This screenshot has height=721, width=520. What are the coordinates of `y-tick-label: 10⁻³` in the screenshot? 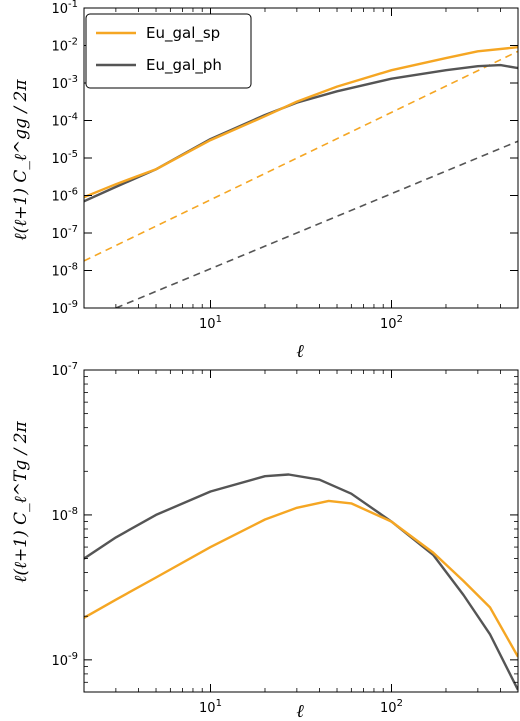 It's located at (64, 83).